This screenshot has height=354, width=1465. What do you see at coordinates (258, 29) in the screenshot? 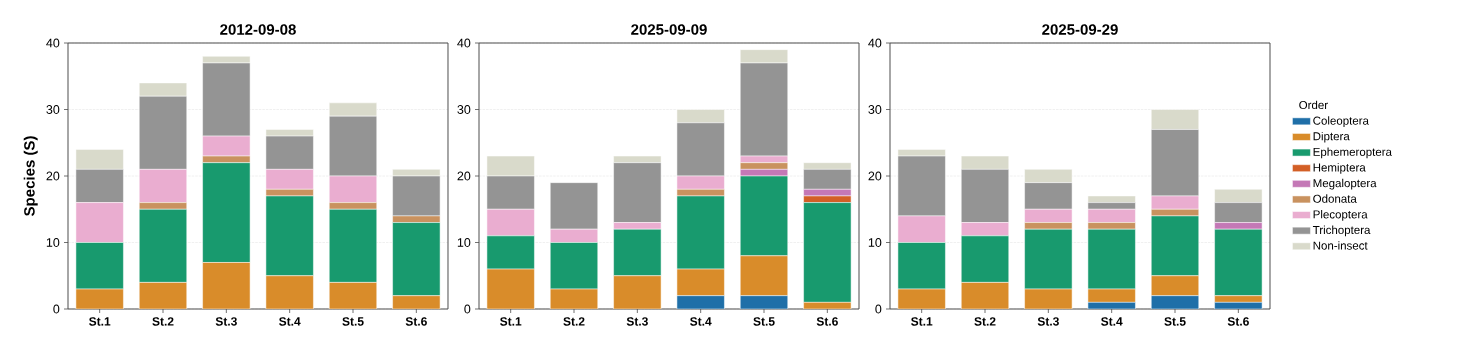
I see `chart-title: 2012-09-08` at bounding box center [258, 29].